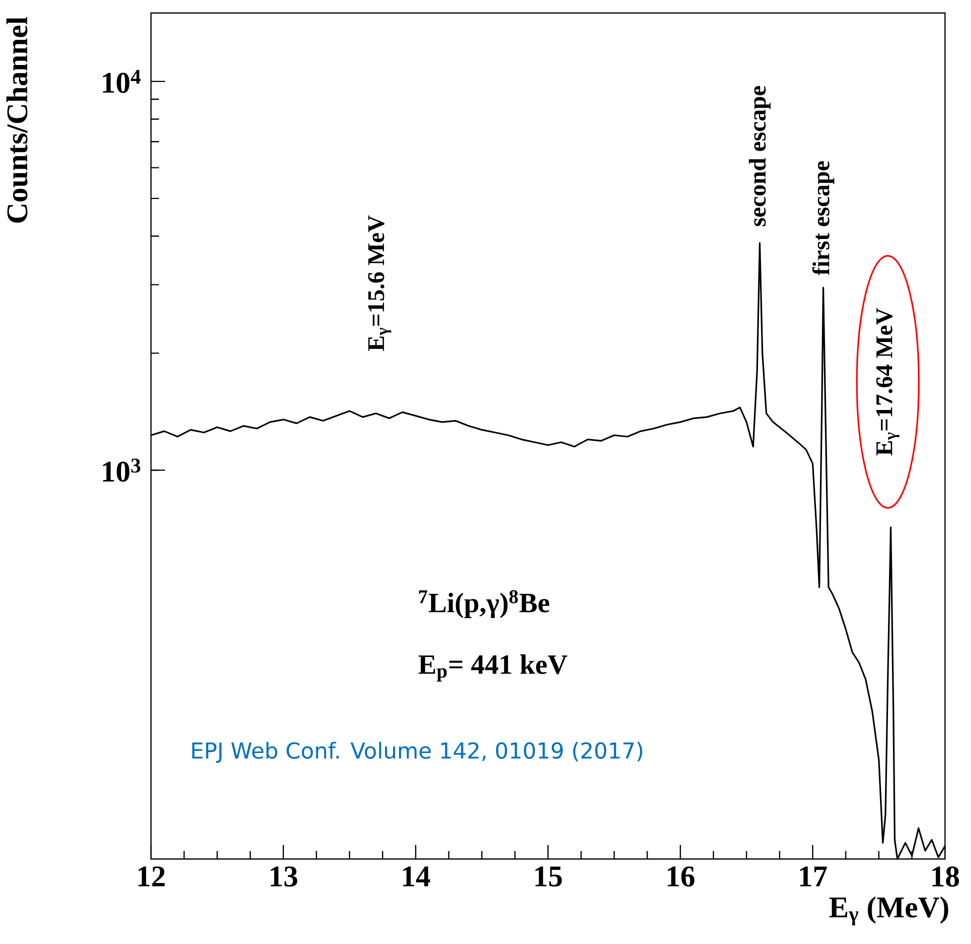  What do you see at coordinates (484, 604) in the screenshot?
I see `annotation: $^{7}$Li(p,γ)$^{8}$Be` at bounding box center [484, 604].